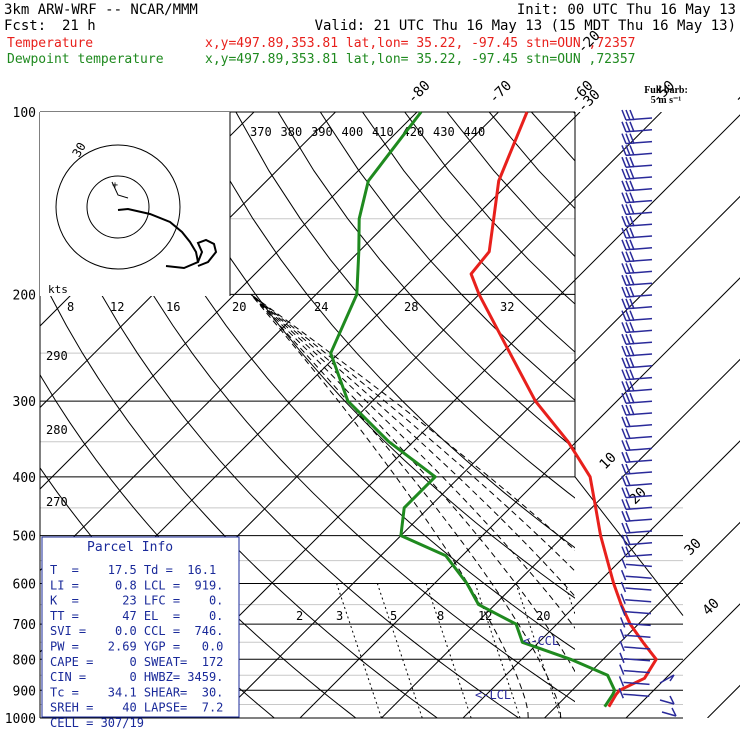  Describe the element at coordinates (299, 616) in the screenshot. I see `mixing-ratio-label-2: 2` at that location.